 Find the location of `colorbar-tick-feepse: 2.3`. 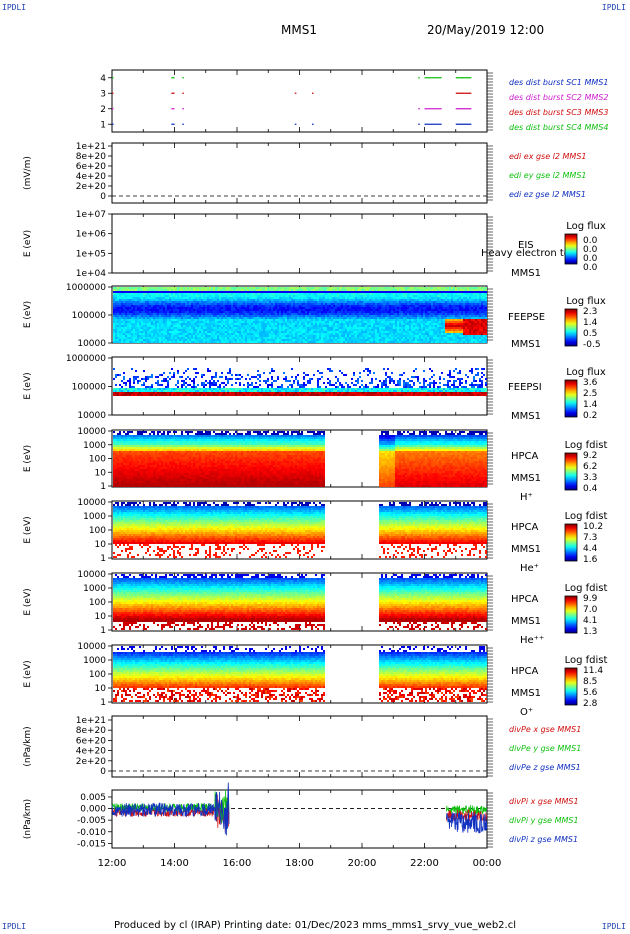

colorbar-tick-feepse: 2.3 is located at coordinates (590, 312).